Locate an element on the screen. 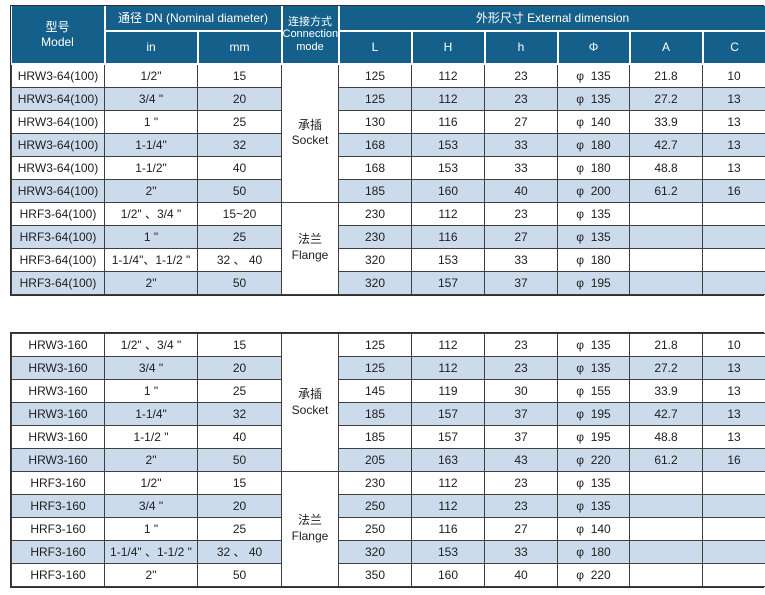  dim-A-cell: 27.2 is located at coordinates (666, 98).